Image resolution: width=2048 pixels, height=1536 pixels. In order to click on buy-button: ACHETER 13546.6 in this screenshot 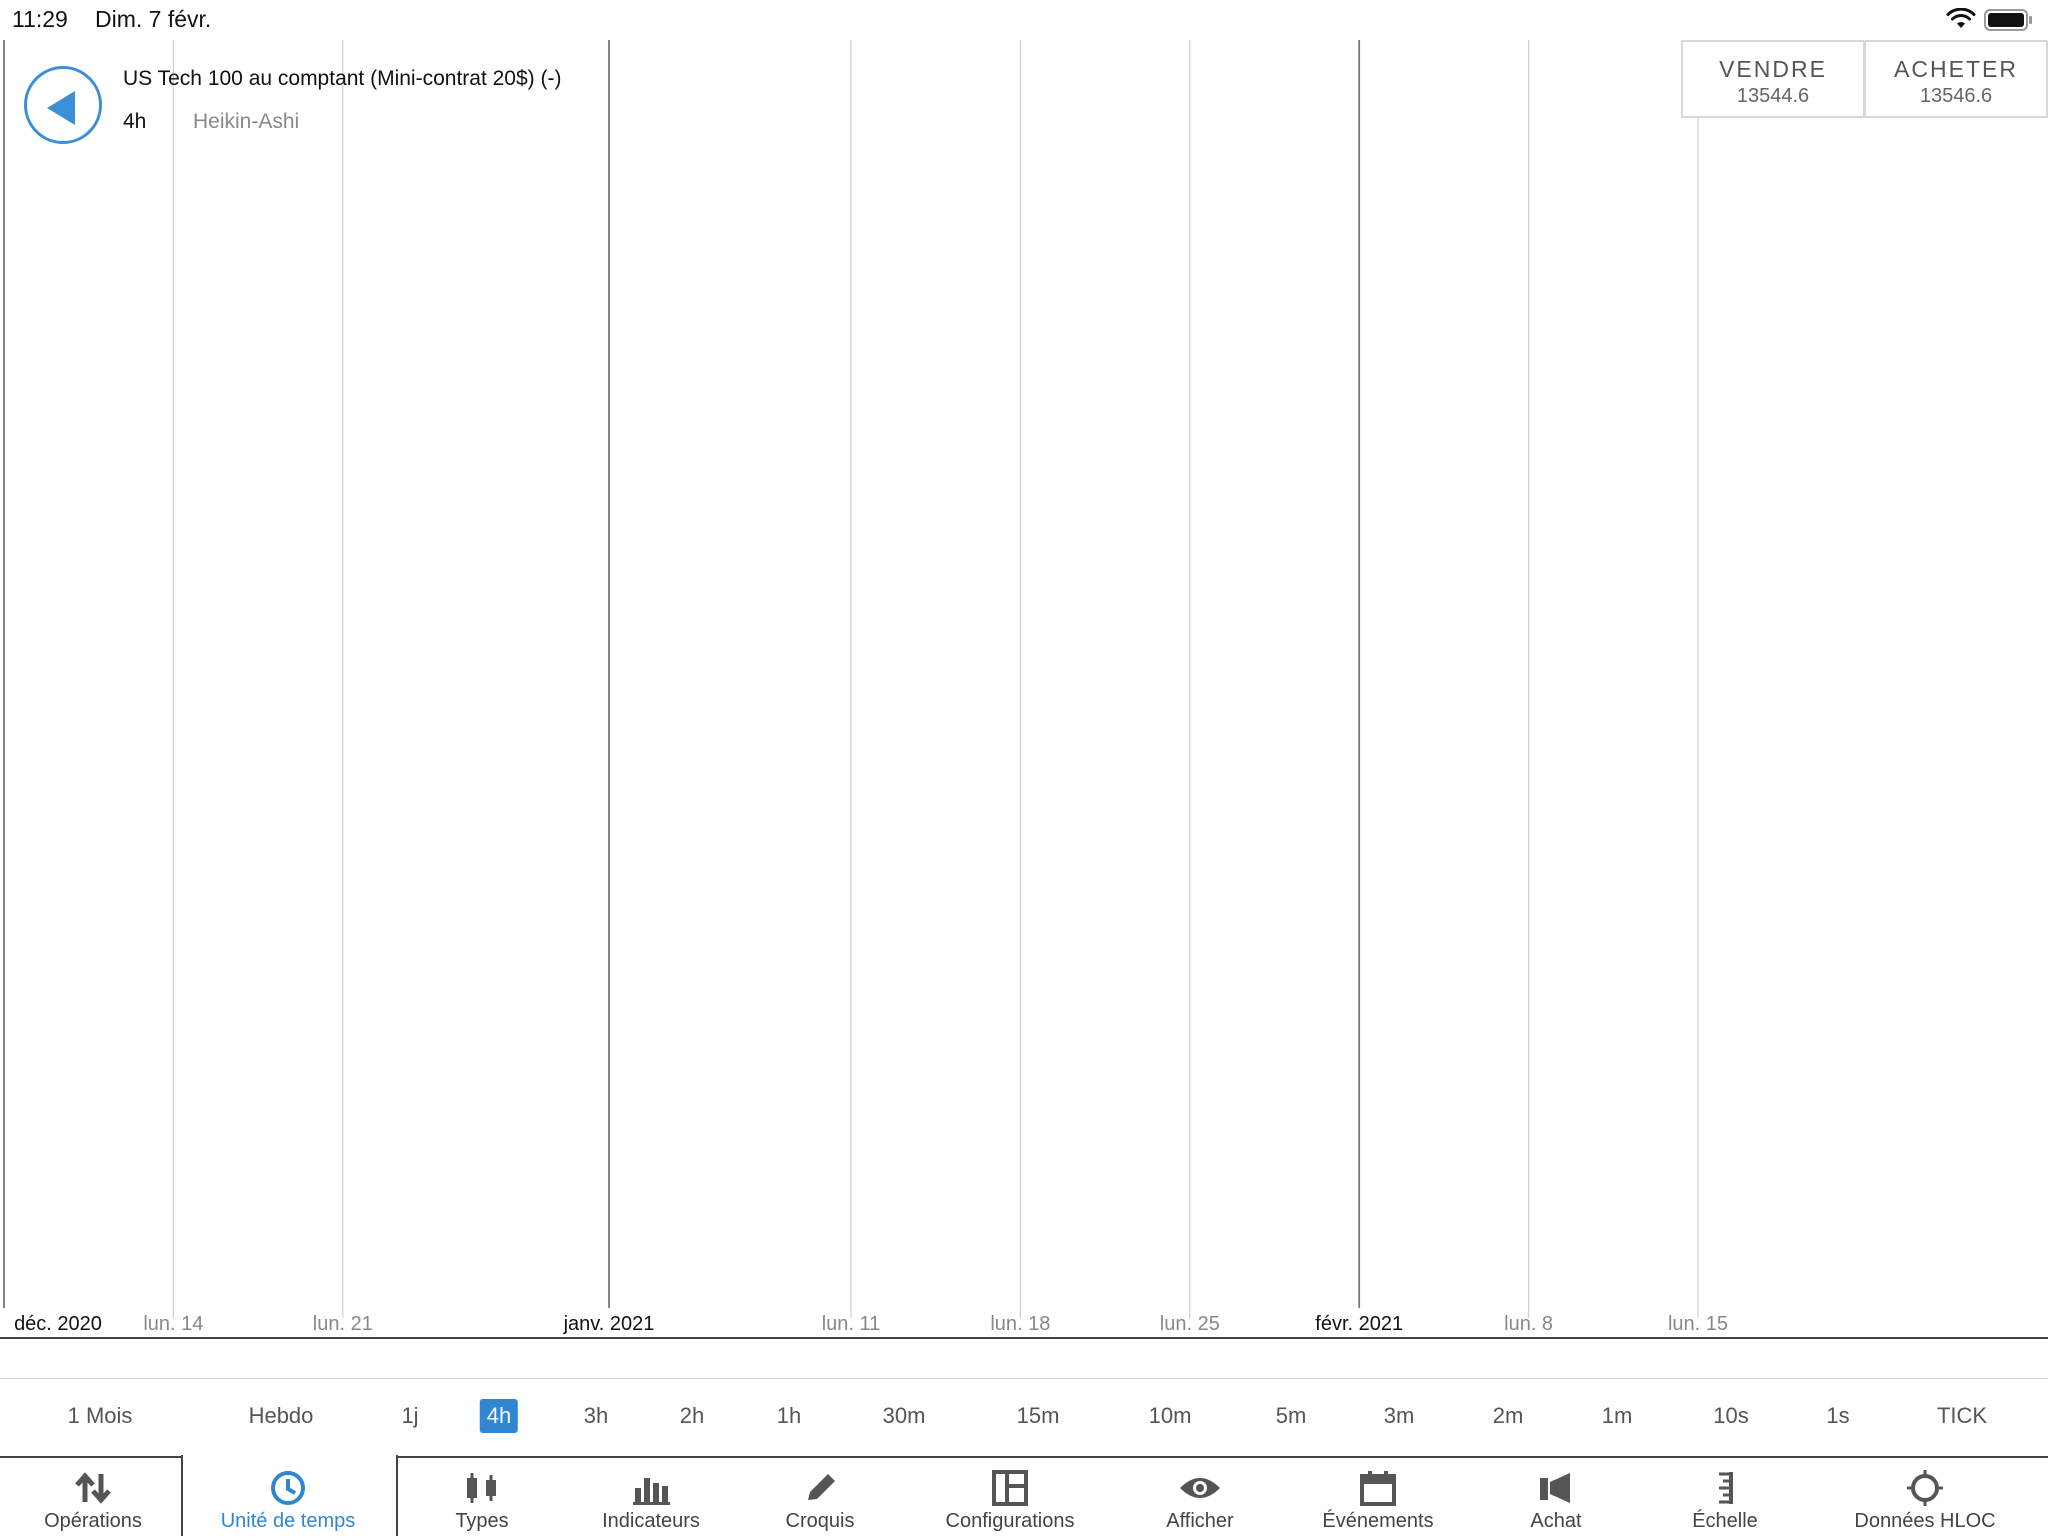, I will do `click(1956, 79)`.